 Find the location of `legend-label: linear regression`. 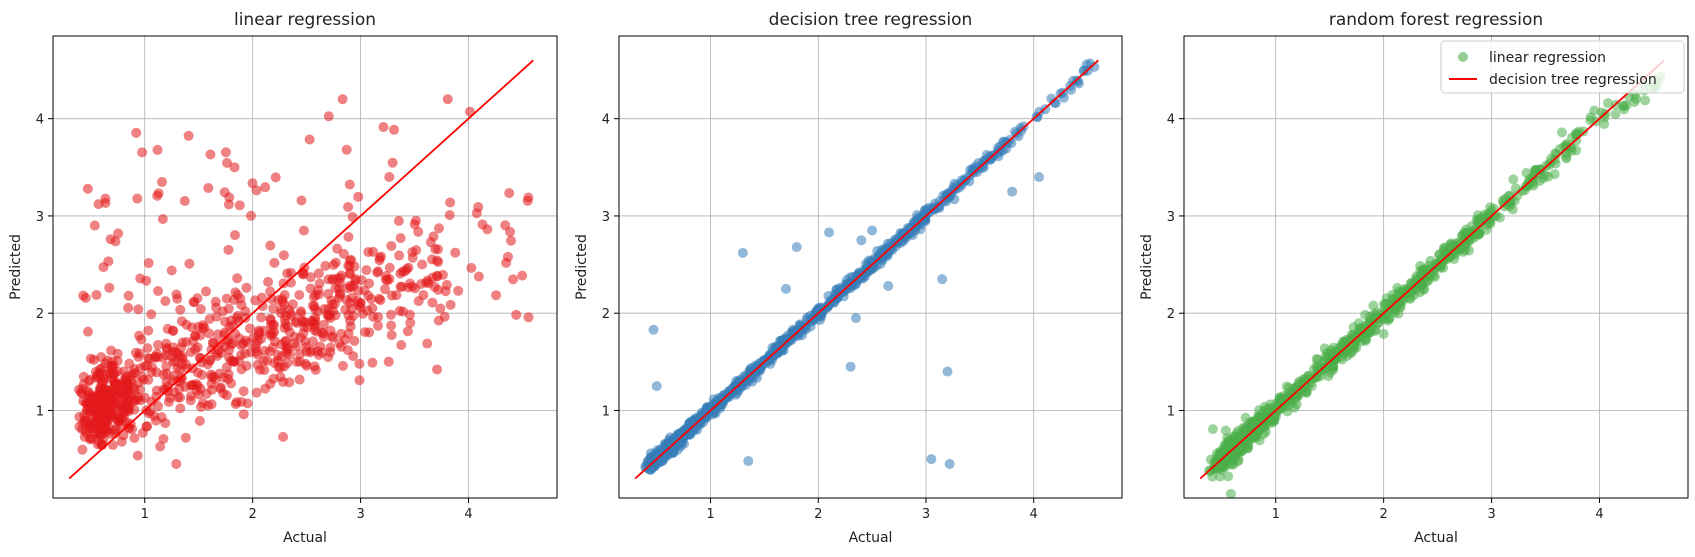

legend-label: linear regression is located at coordinates (1547, 58).